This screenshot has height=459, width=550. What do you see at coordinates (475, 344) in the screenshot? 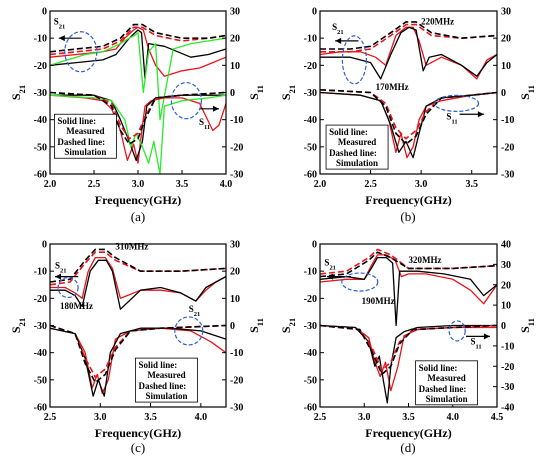
I see `annotation-label: S11` at bounding box center [475, 344].